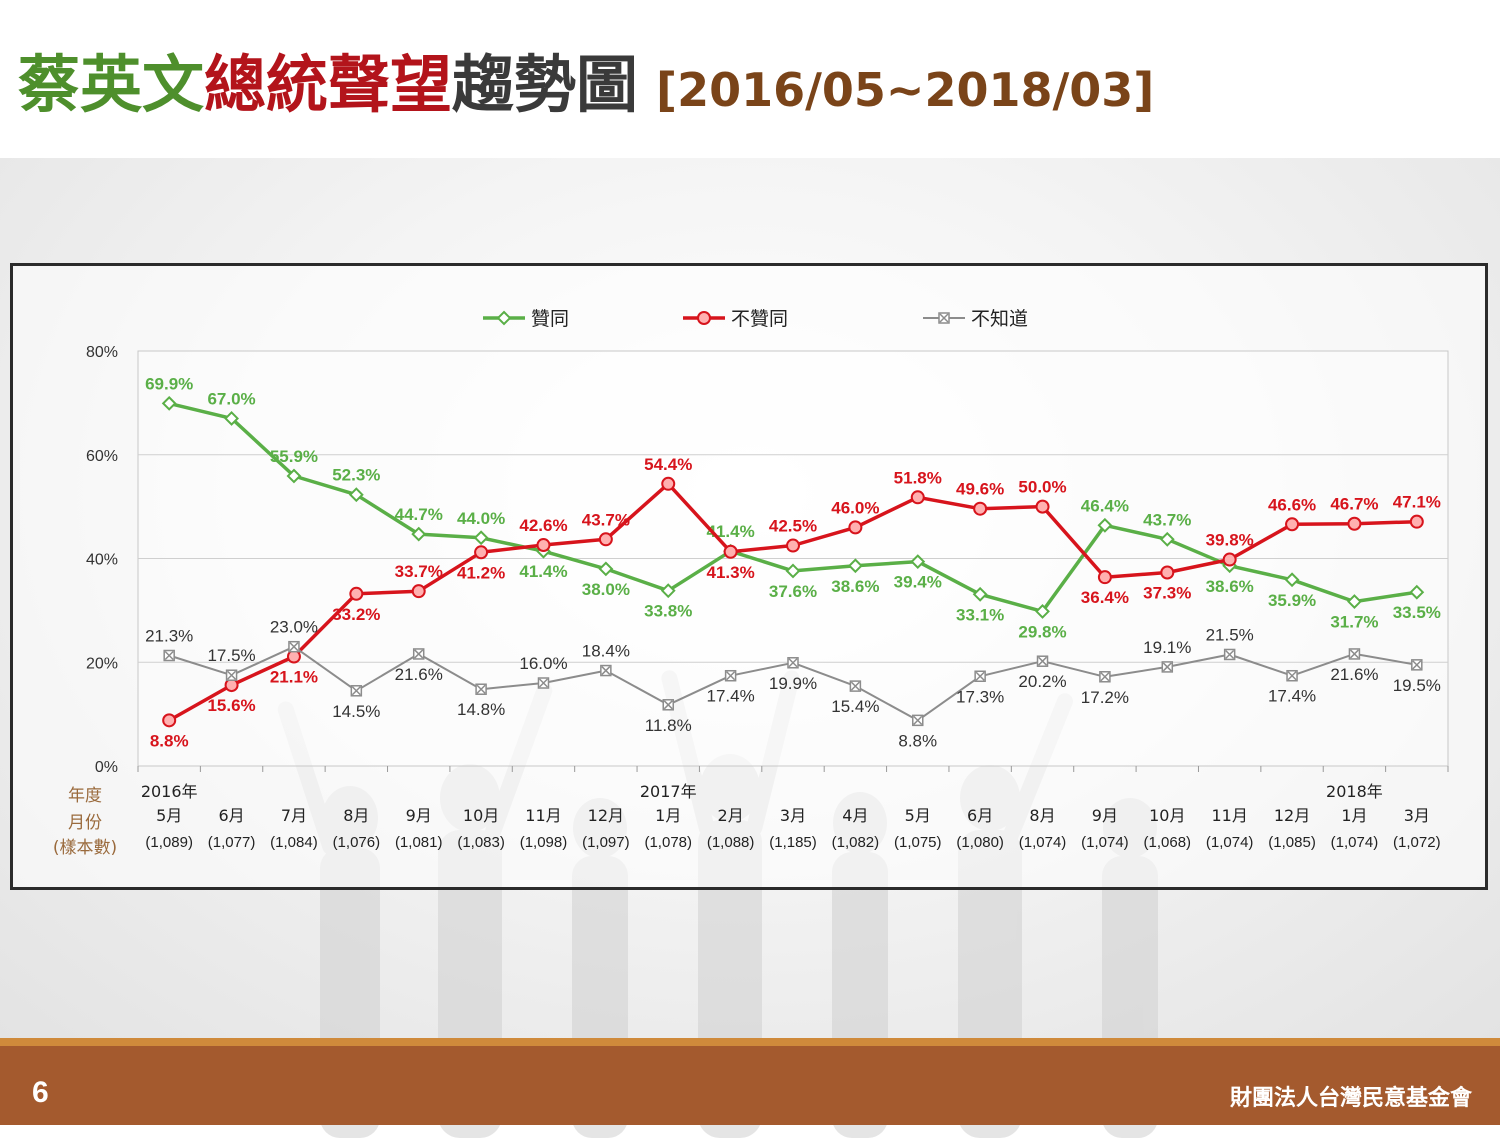 The width and height of the screenshot is (1500, 1138). I want to click on data-label-disapprove: 33.7%, so click(419, 571).